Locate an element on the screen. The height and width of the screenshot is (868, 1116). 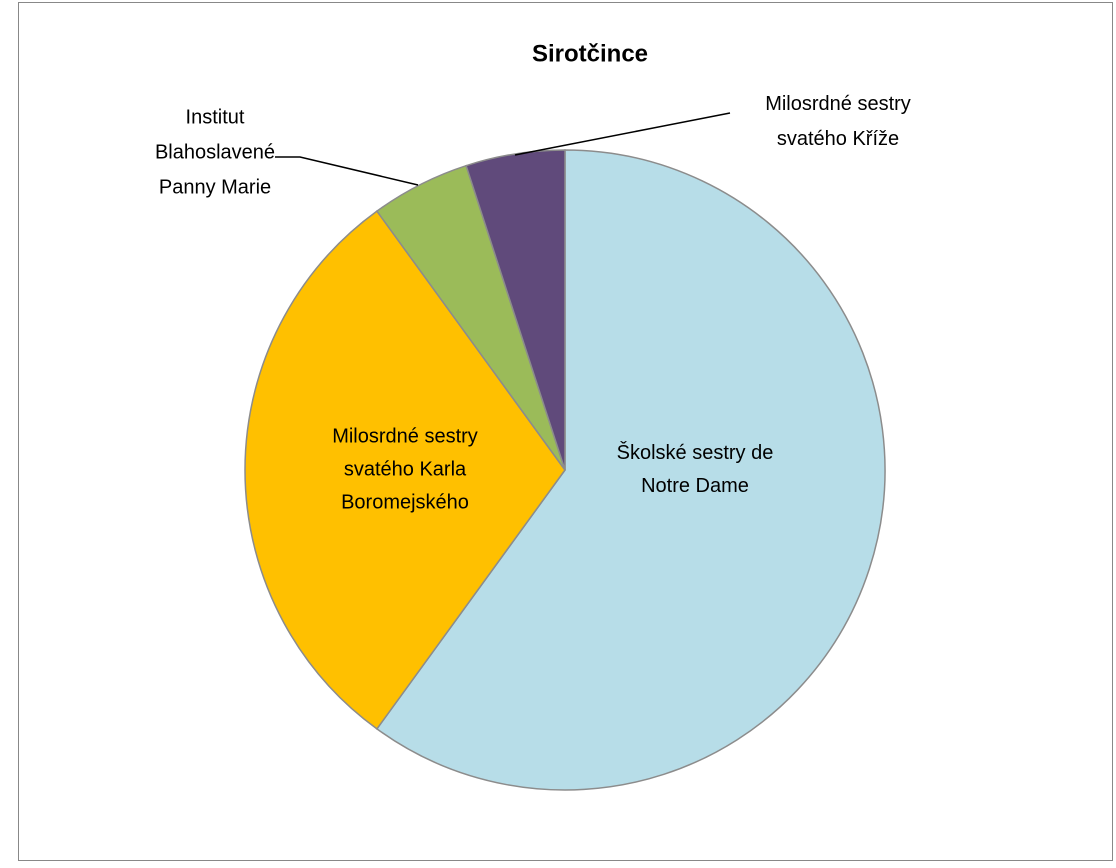
slice-label: svatého Kříže is located at coordinates (838, 139).